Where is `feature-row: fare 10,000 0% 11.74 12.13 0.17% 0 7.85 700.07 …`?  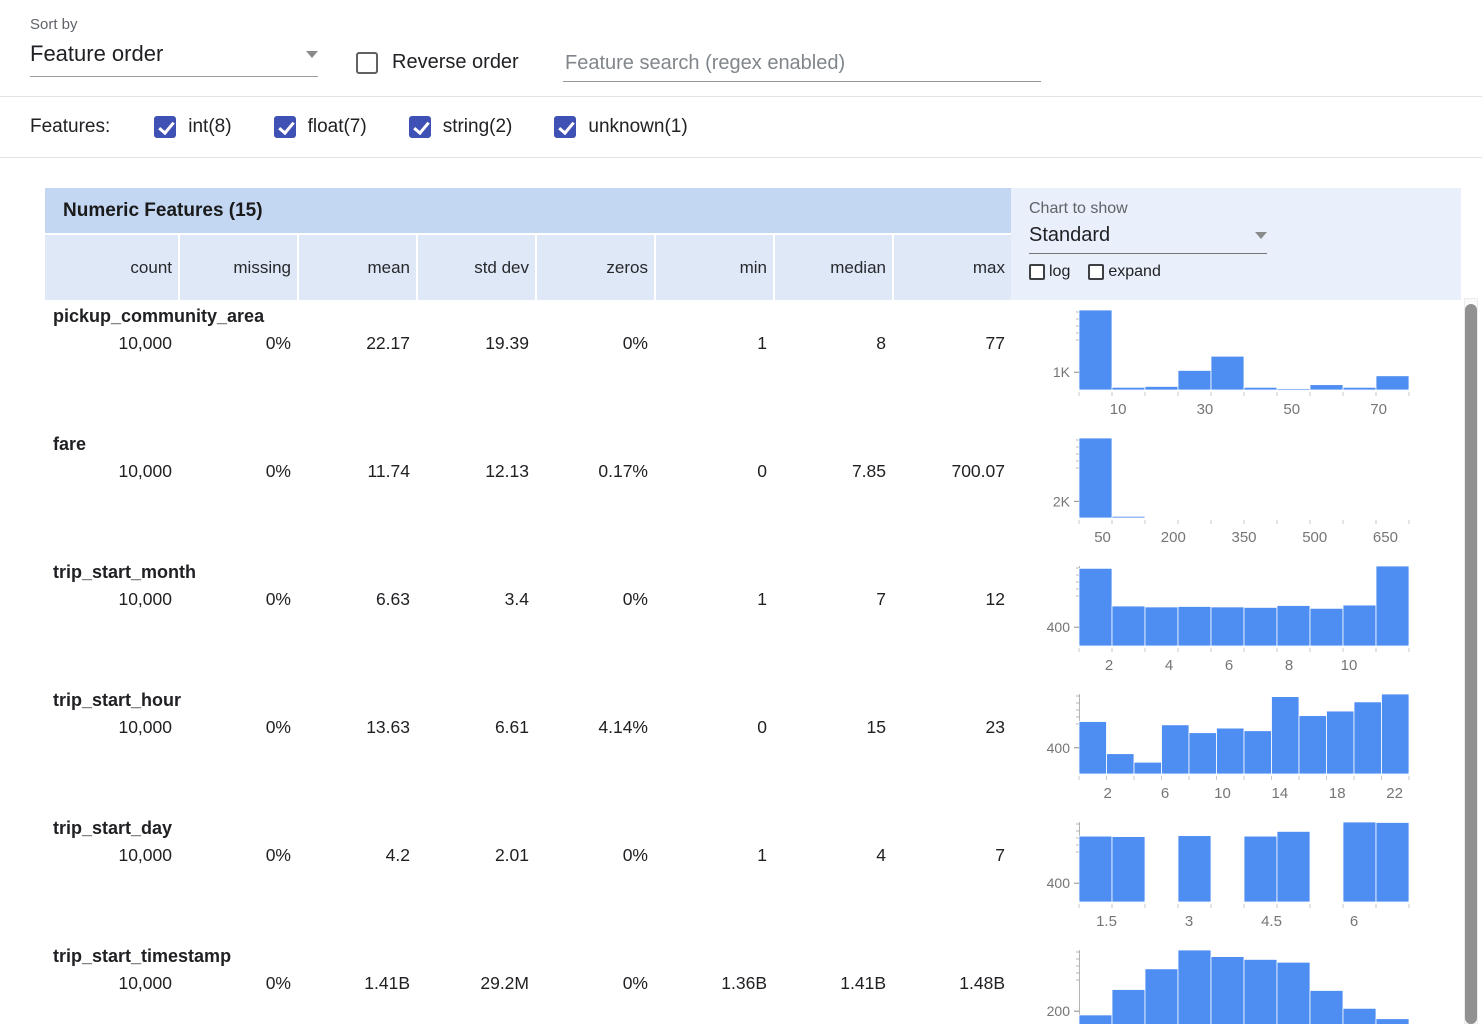
feature-row: fare 10,000 0% 11.74 12.13 0.17% 0 7.85 700.07 … is located at coordinates (753, 492).